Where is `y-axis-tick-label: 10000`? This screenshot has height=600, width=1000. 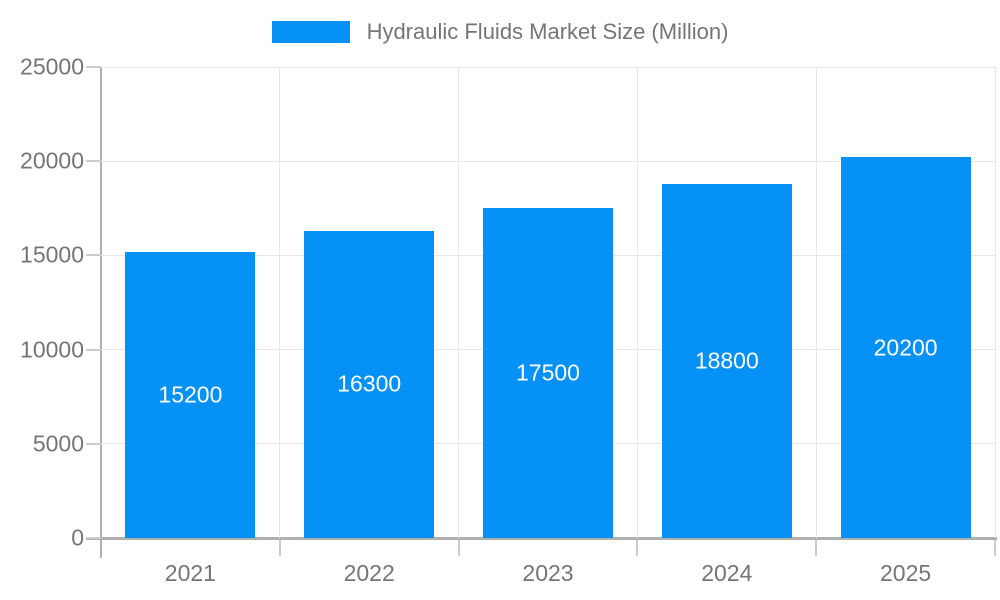 y-axis-tick-label: 10000 is located at coordinates (52, 349).